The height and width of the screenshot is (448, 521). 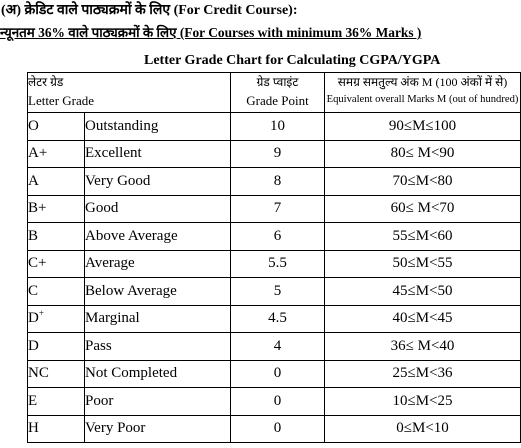 What do you see at coordinates (56, 126) in the screenshot?
I see `letter-grade-cell: O` at bounding box center [56, 126].